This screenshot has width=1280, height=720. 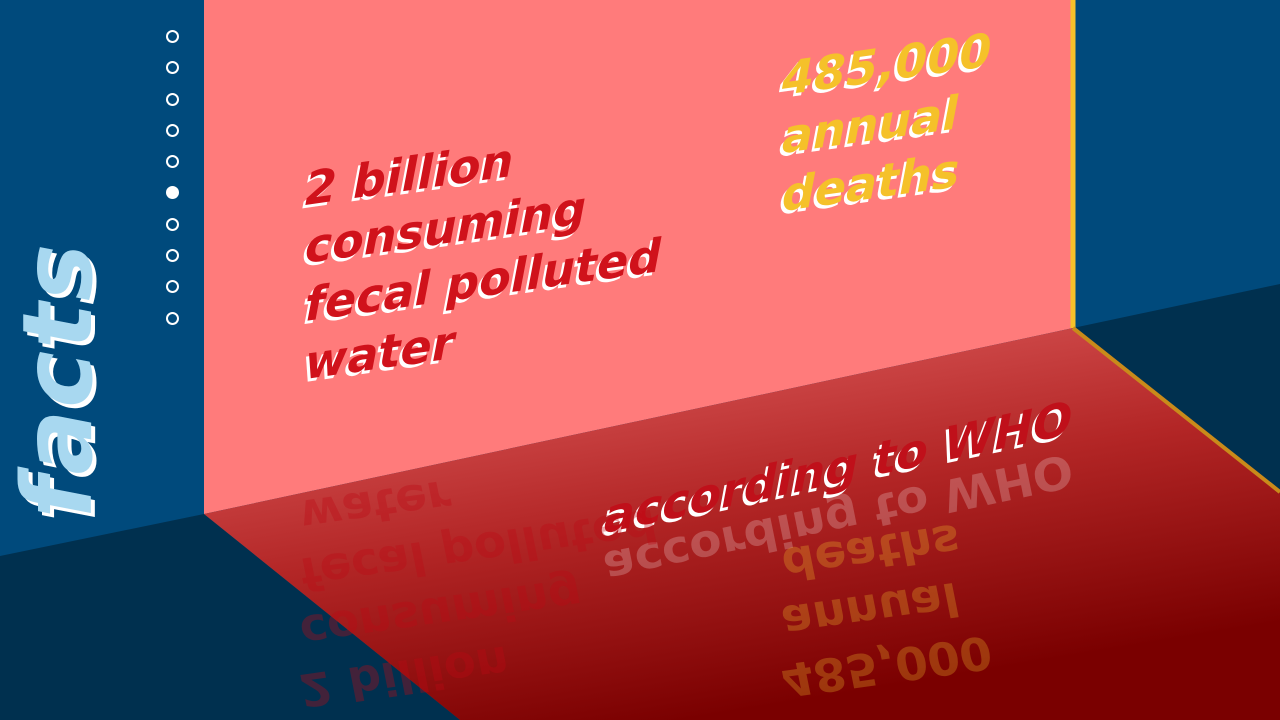 What do you see at coordinates (230, 617) in the screenshot?
I see `left-floor` at bounding box center [230, 617].